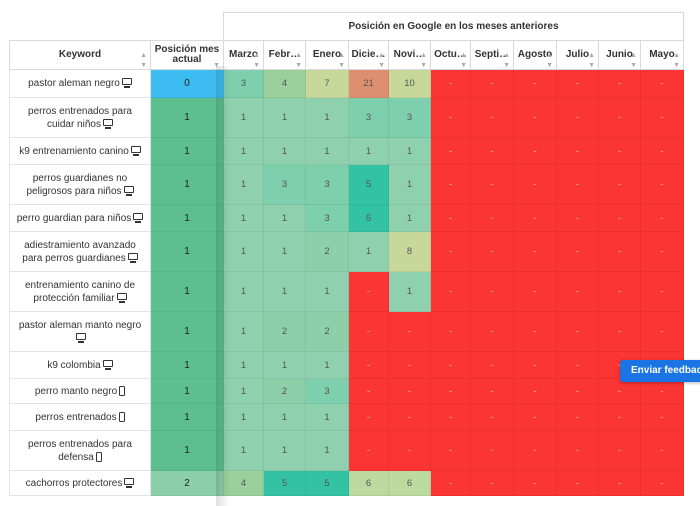  Describe the element at coordinates (74, 218) in the screenshot. I see `keyword-text: perro guardian para niños` at that location.